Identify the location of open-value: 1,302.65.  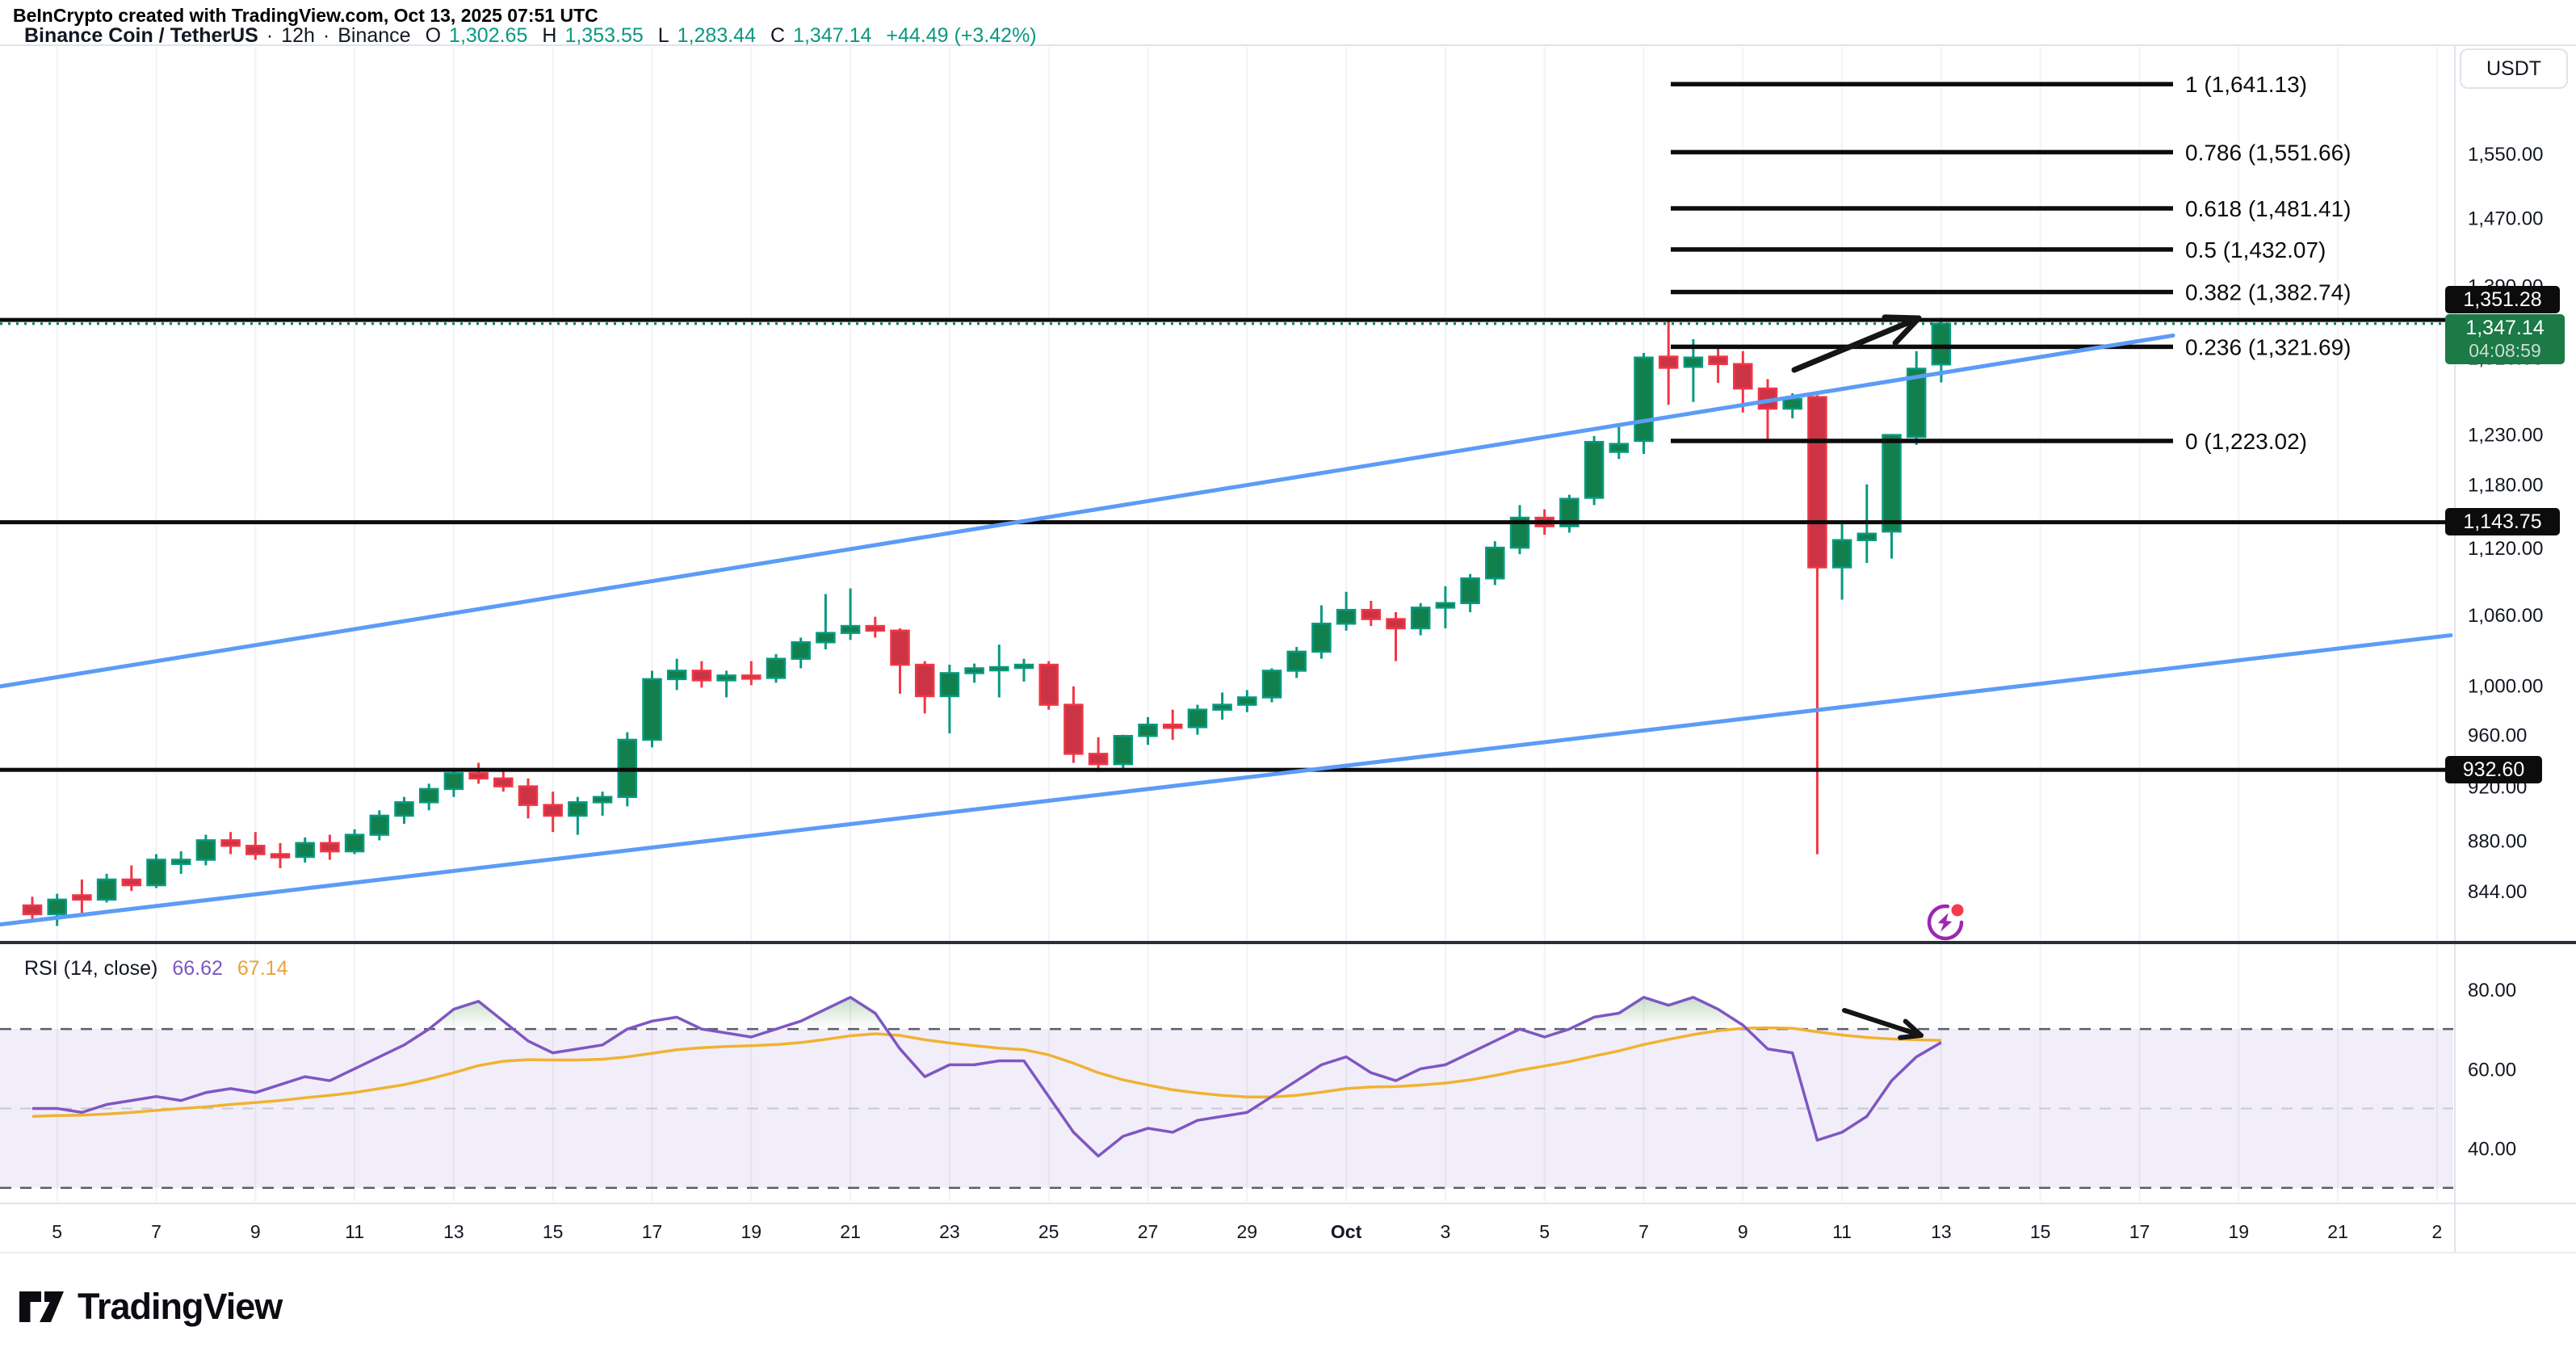
(488, 35).